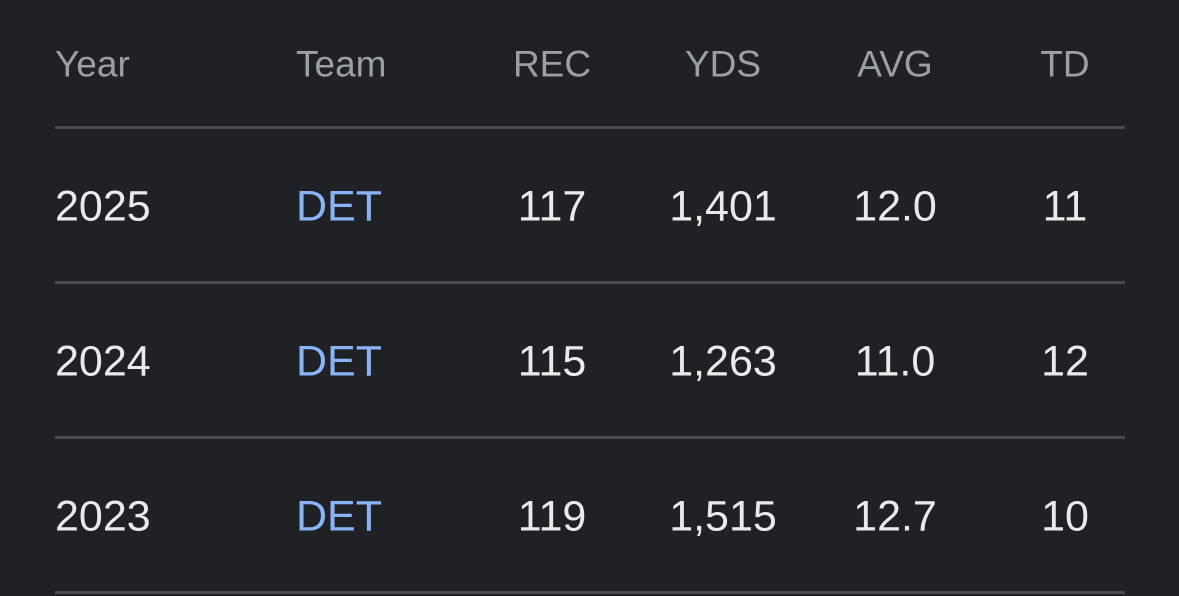 The width and height of the screenshot is (1179, 596). I want to click on header-avg: AVG, so click(895, 64).